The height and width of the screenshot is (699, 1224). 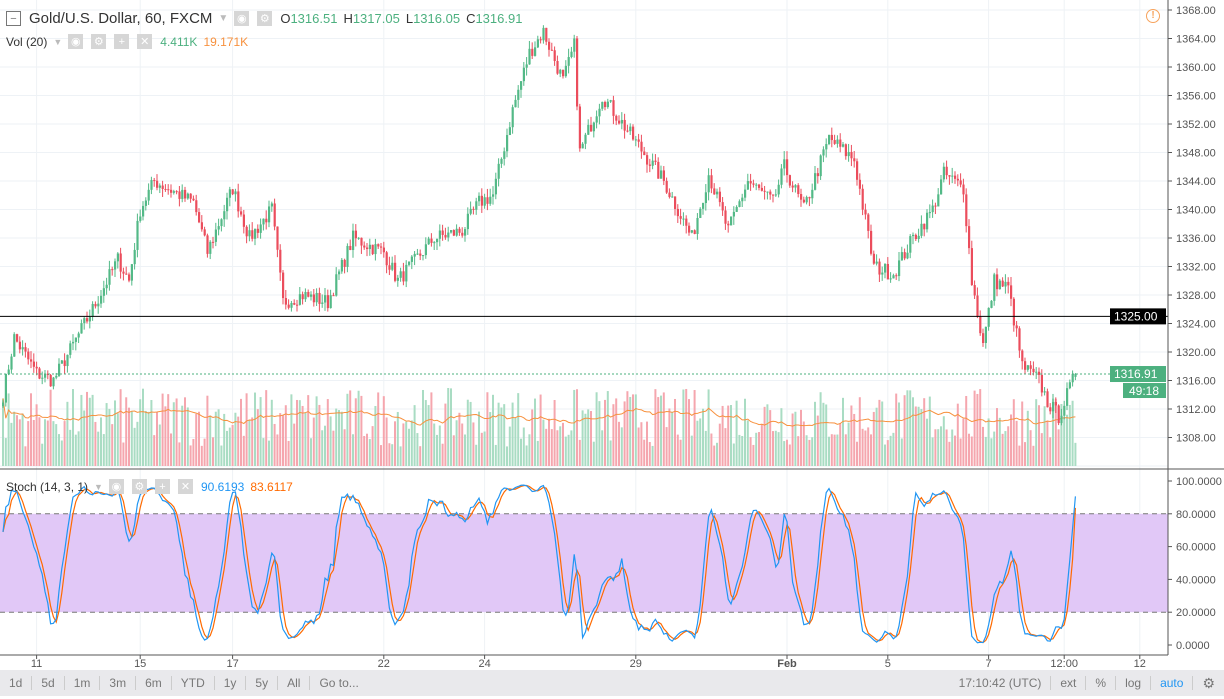 What do you see at coordinates (294, 683) in the screenshot?
I see `range-all: All` at bounding box center [294, 683].